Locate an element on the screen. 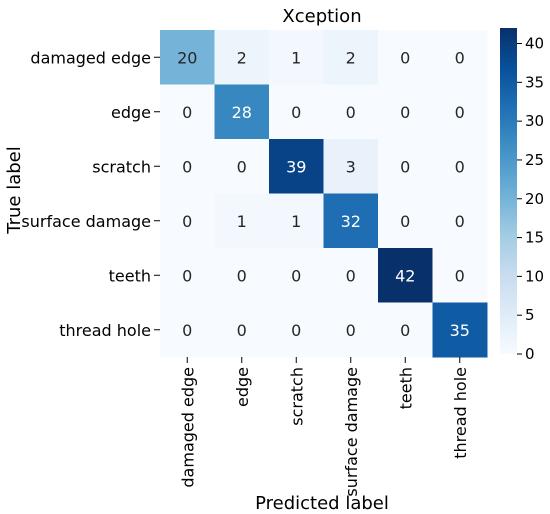  colorbar-tick-label: 35 is located at coordinates (534, 82).